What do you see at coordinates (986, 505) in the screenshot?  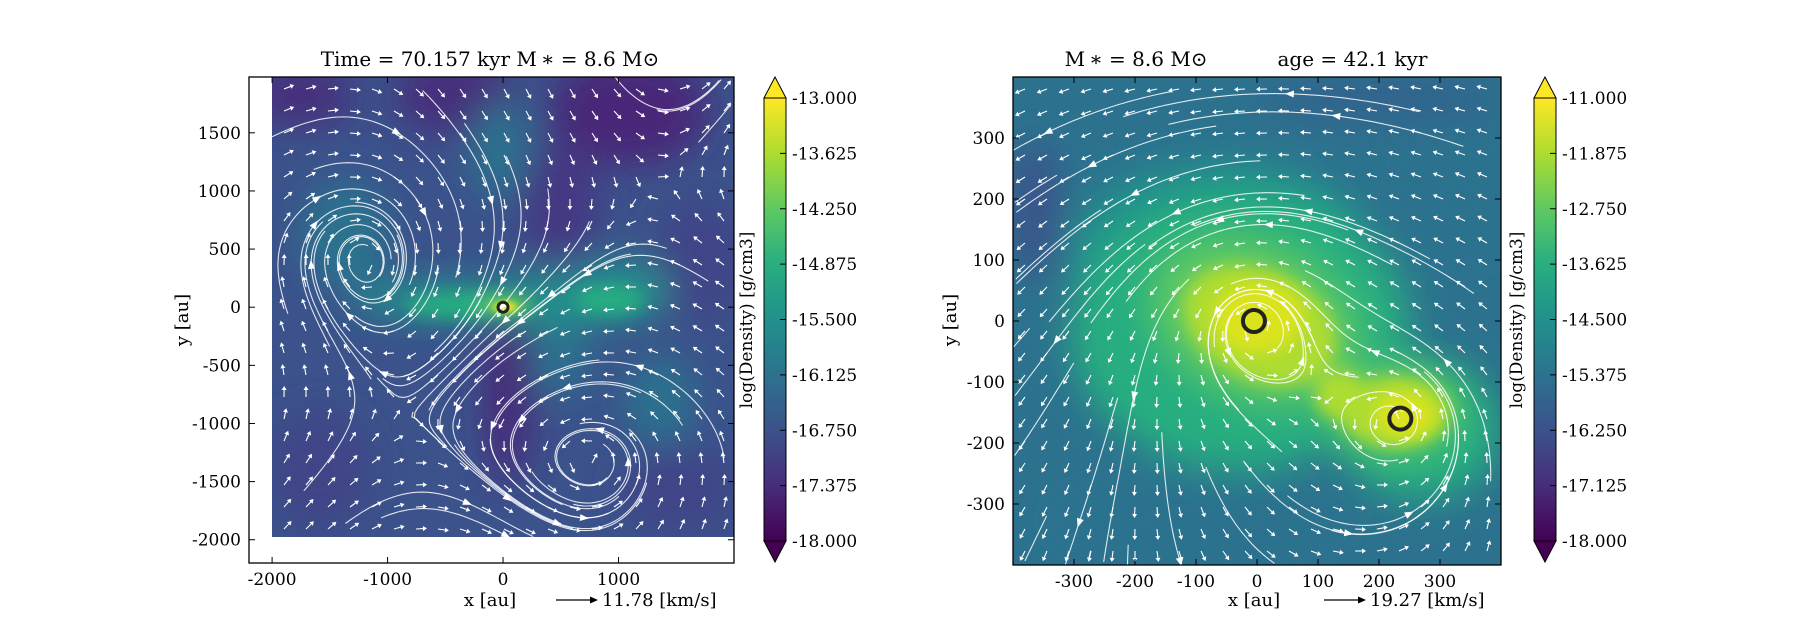 I see `y-tick-label: -300` at bounding box center [986, 505].